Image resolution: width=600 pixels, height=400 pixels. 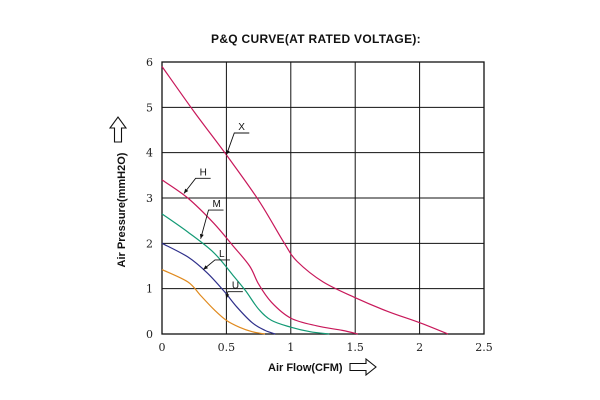 I want to click on x-tick-label-2: 1, so click(x=290, y=347).